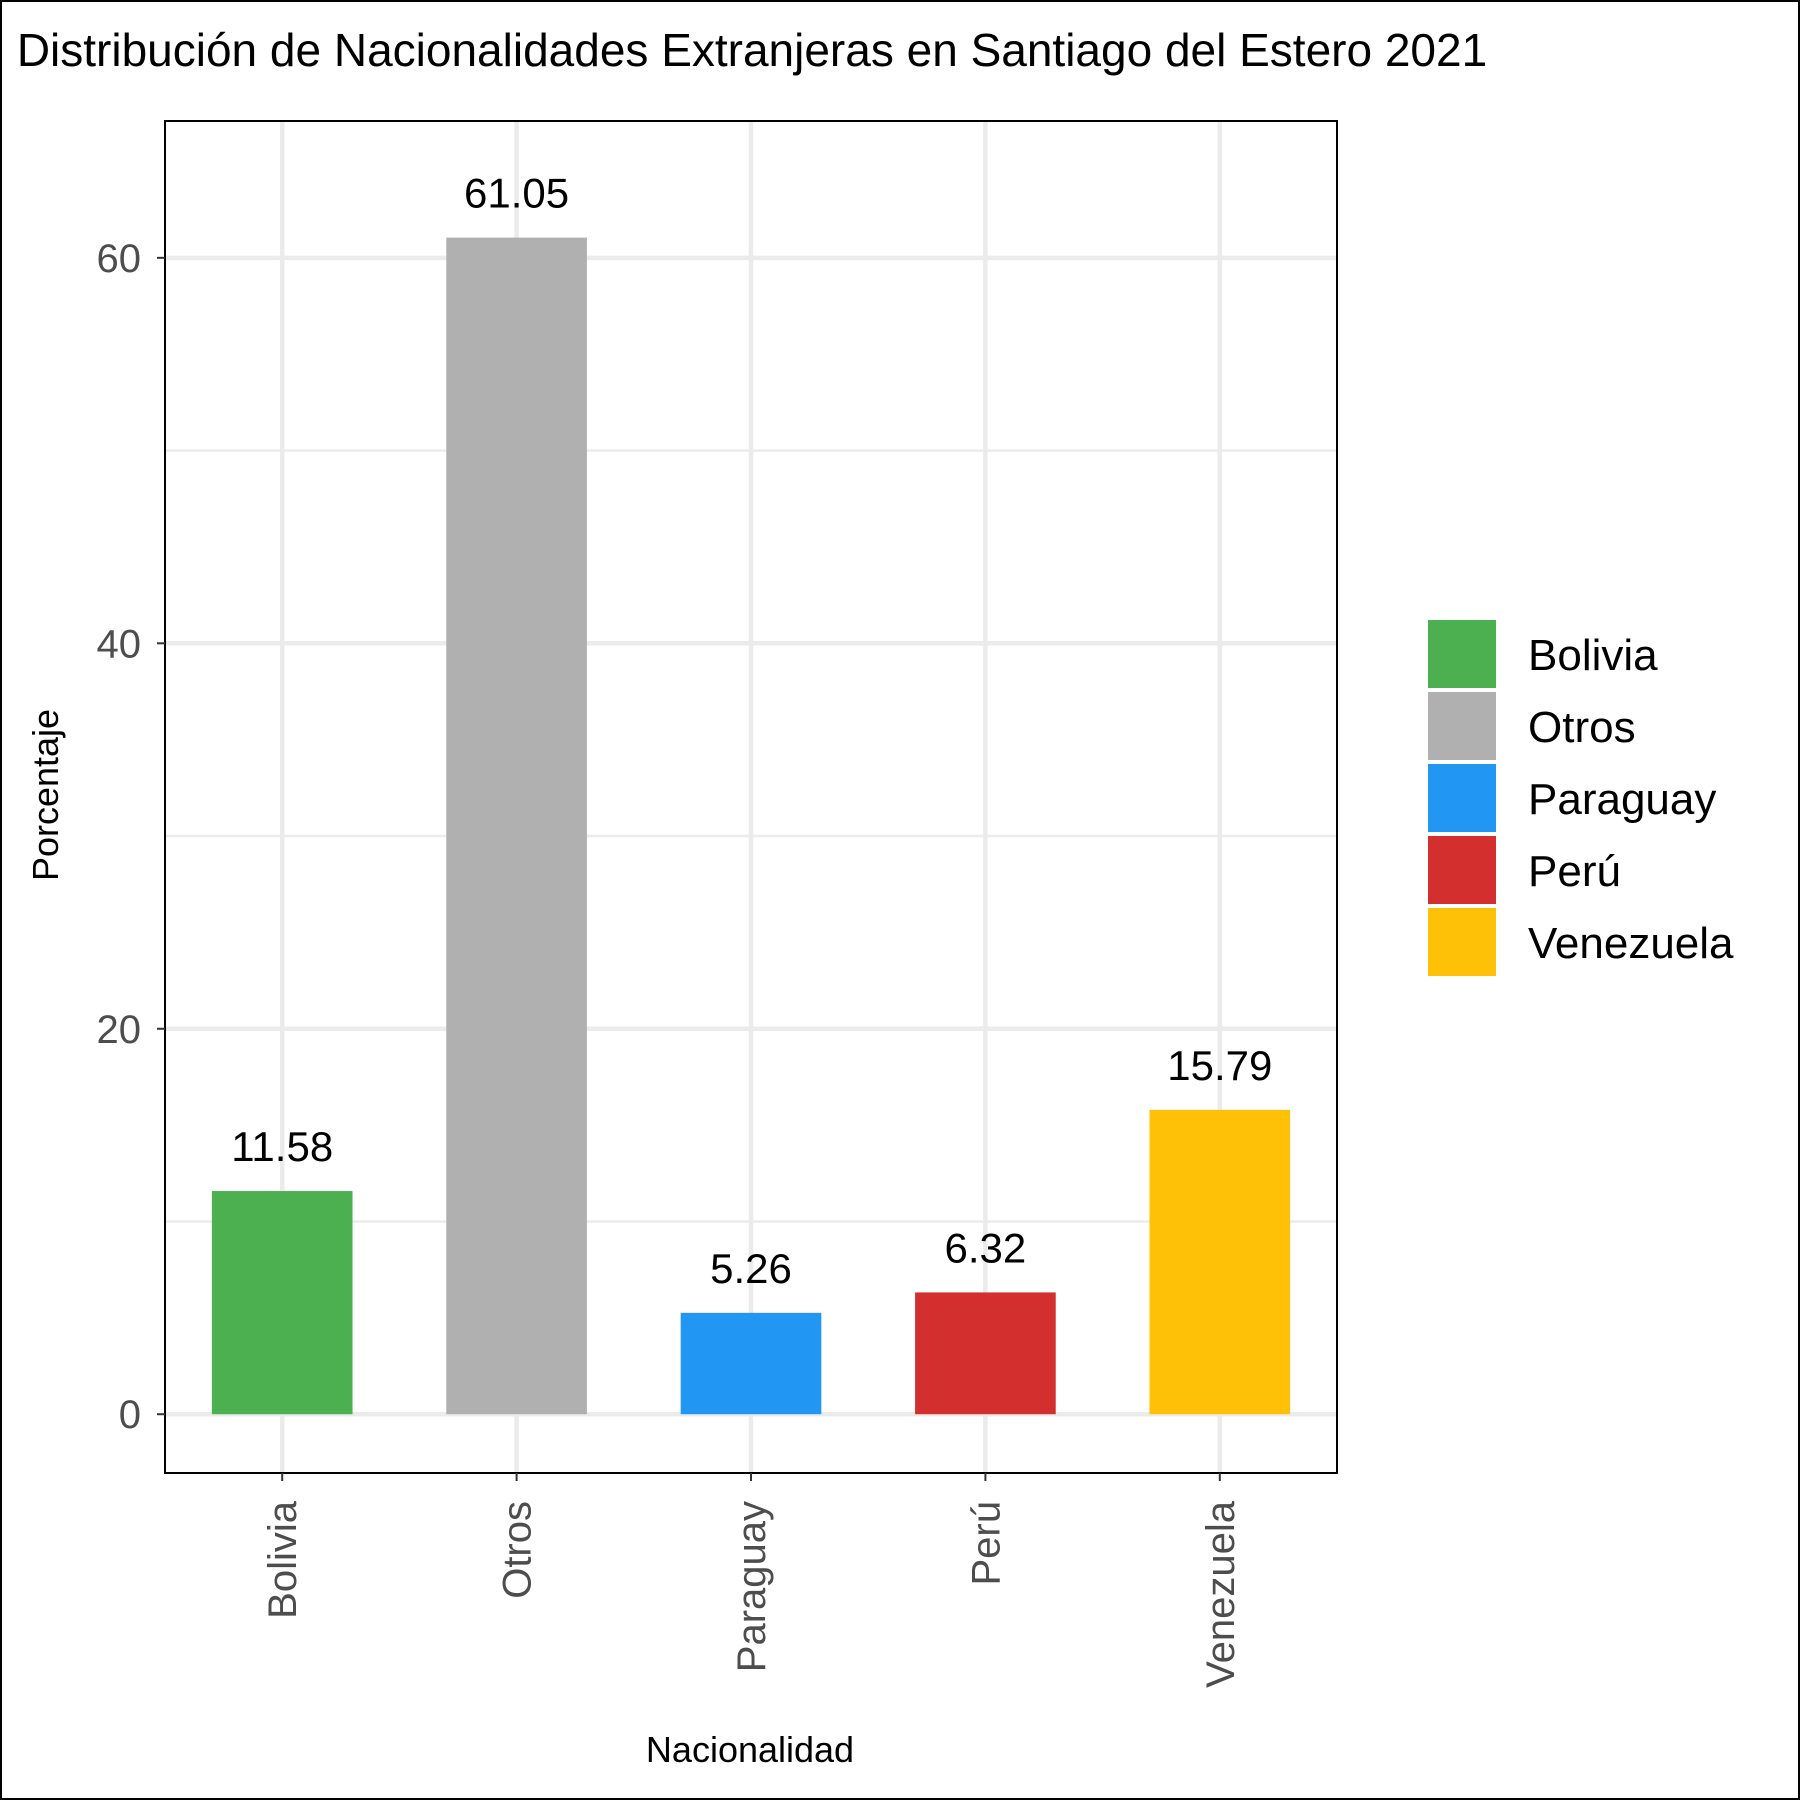  Describe the element at coordinates (119, 1030) in the screenshot. I see `y-tick-label: 20` at that location.